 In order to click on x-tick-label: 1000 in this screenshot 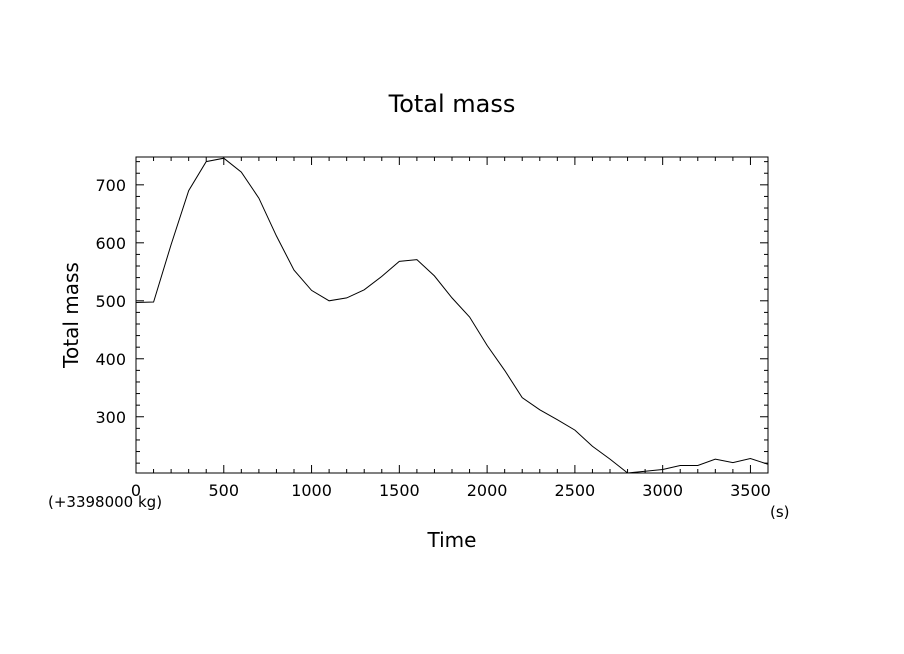, I will do `click(311, 490)`.